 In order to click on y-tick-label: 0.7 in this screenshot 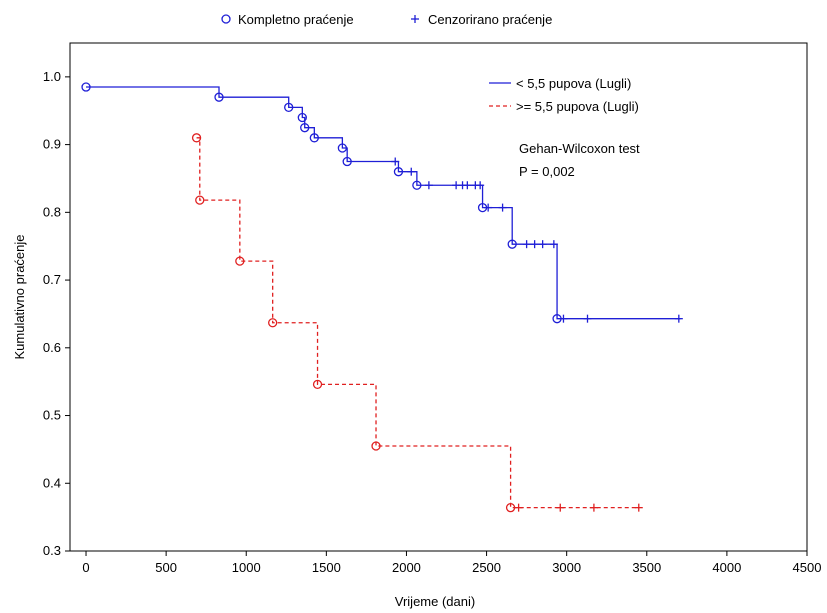, I will do `click(52, 279)`.